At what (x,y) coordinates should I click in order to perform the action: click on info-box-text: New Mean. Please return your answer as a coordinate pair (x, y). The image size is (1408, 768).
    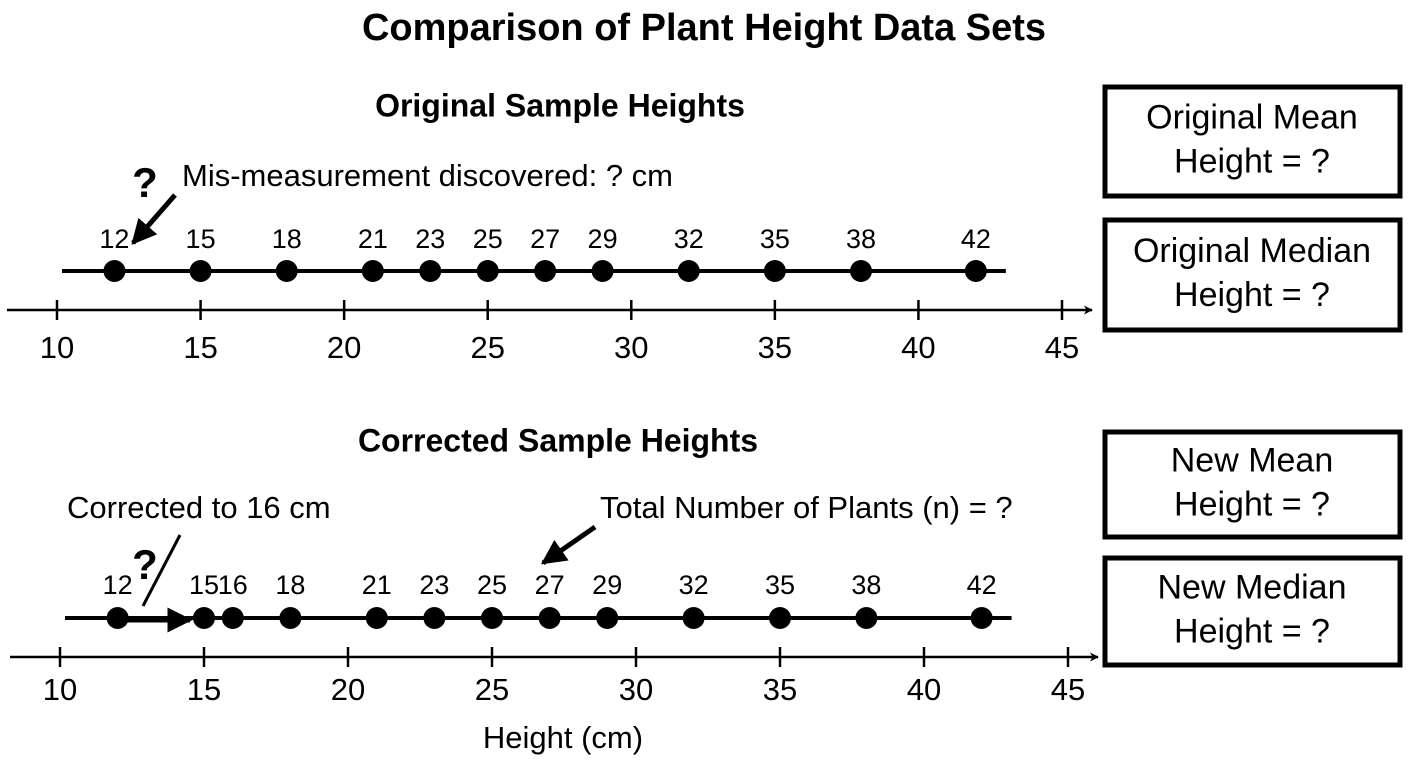
    Looking at the image, I should click on (1252, 460).